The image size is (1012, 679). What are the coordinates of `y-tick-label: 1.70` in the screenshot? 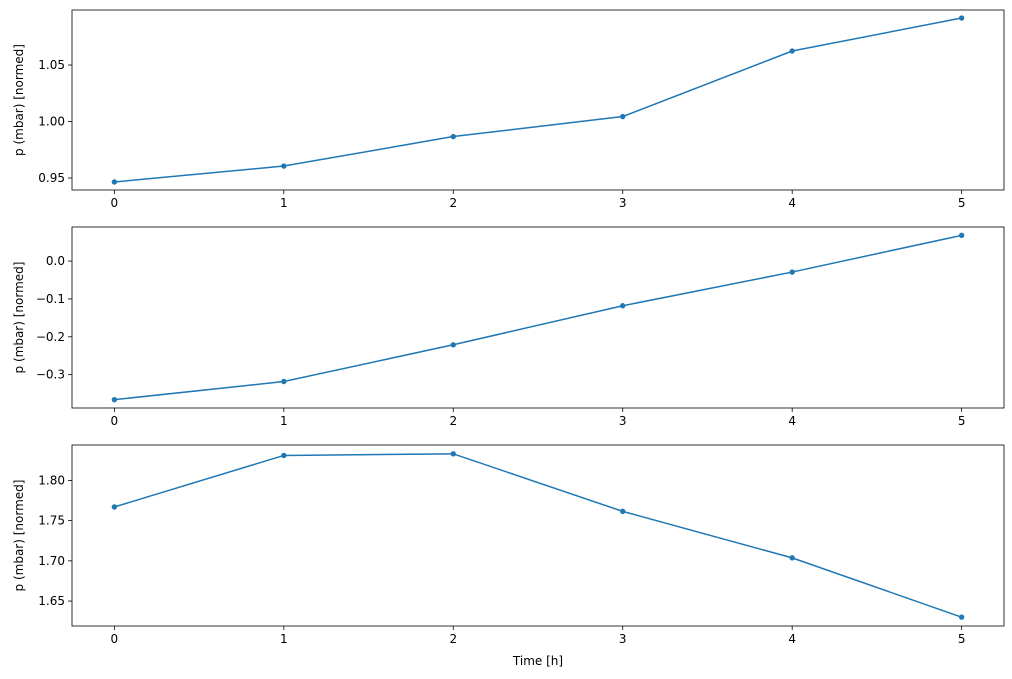 It's located at (51, 561).